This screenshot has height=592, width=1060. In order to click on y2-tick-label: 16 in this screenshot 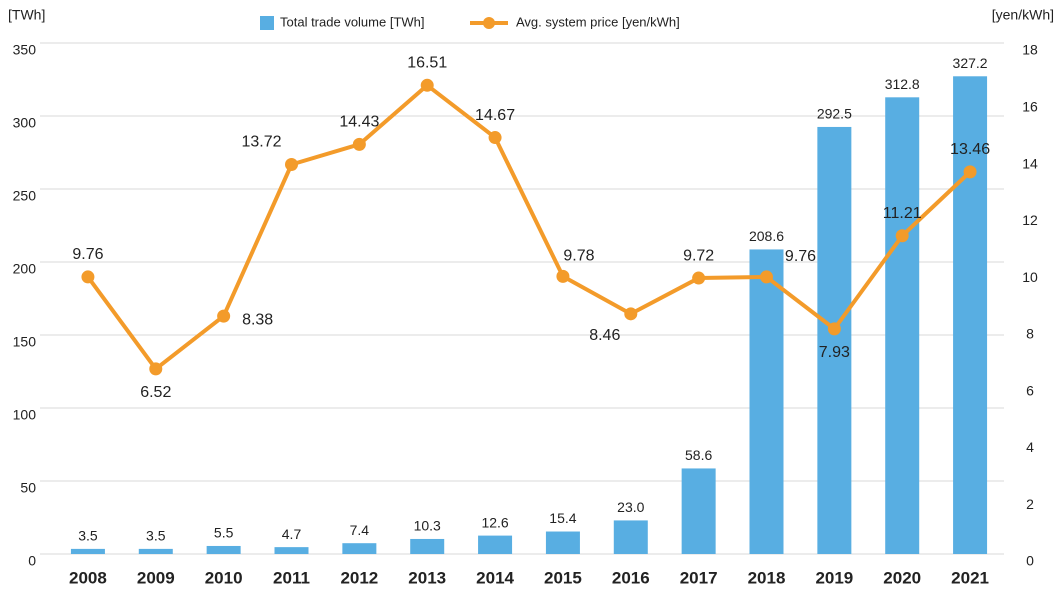, I will do `click(1030, 106)`.